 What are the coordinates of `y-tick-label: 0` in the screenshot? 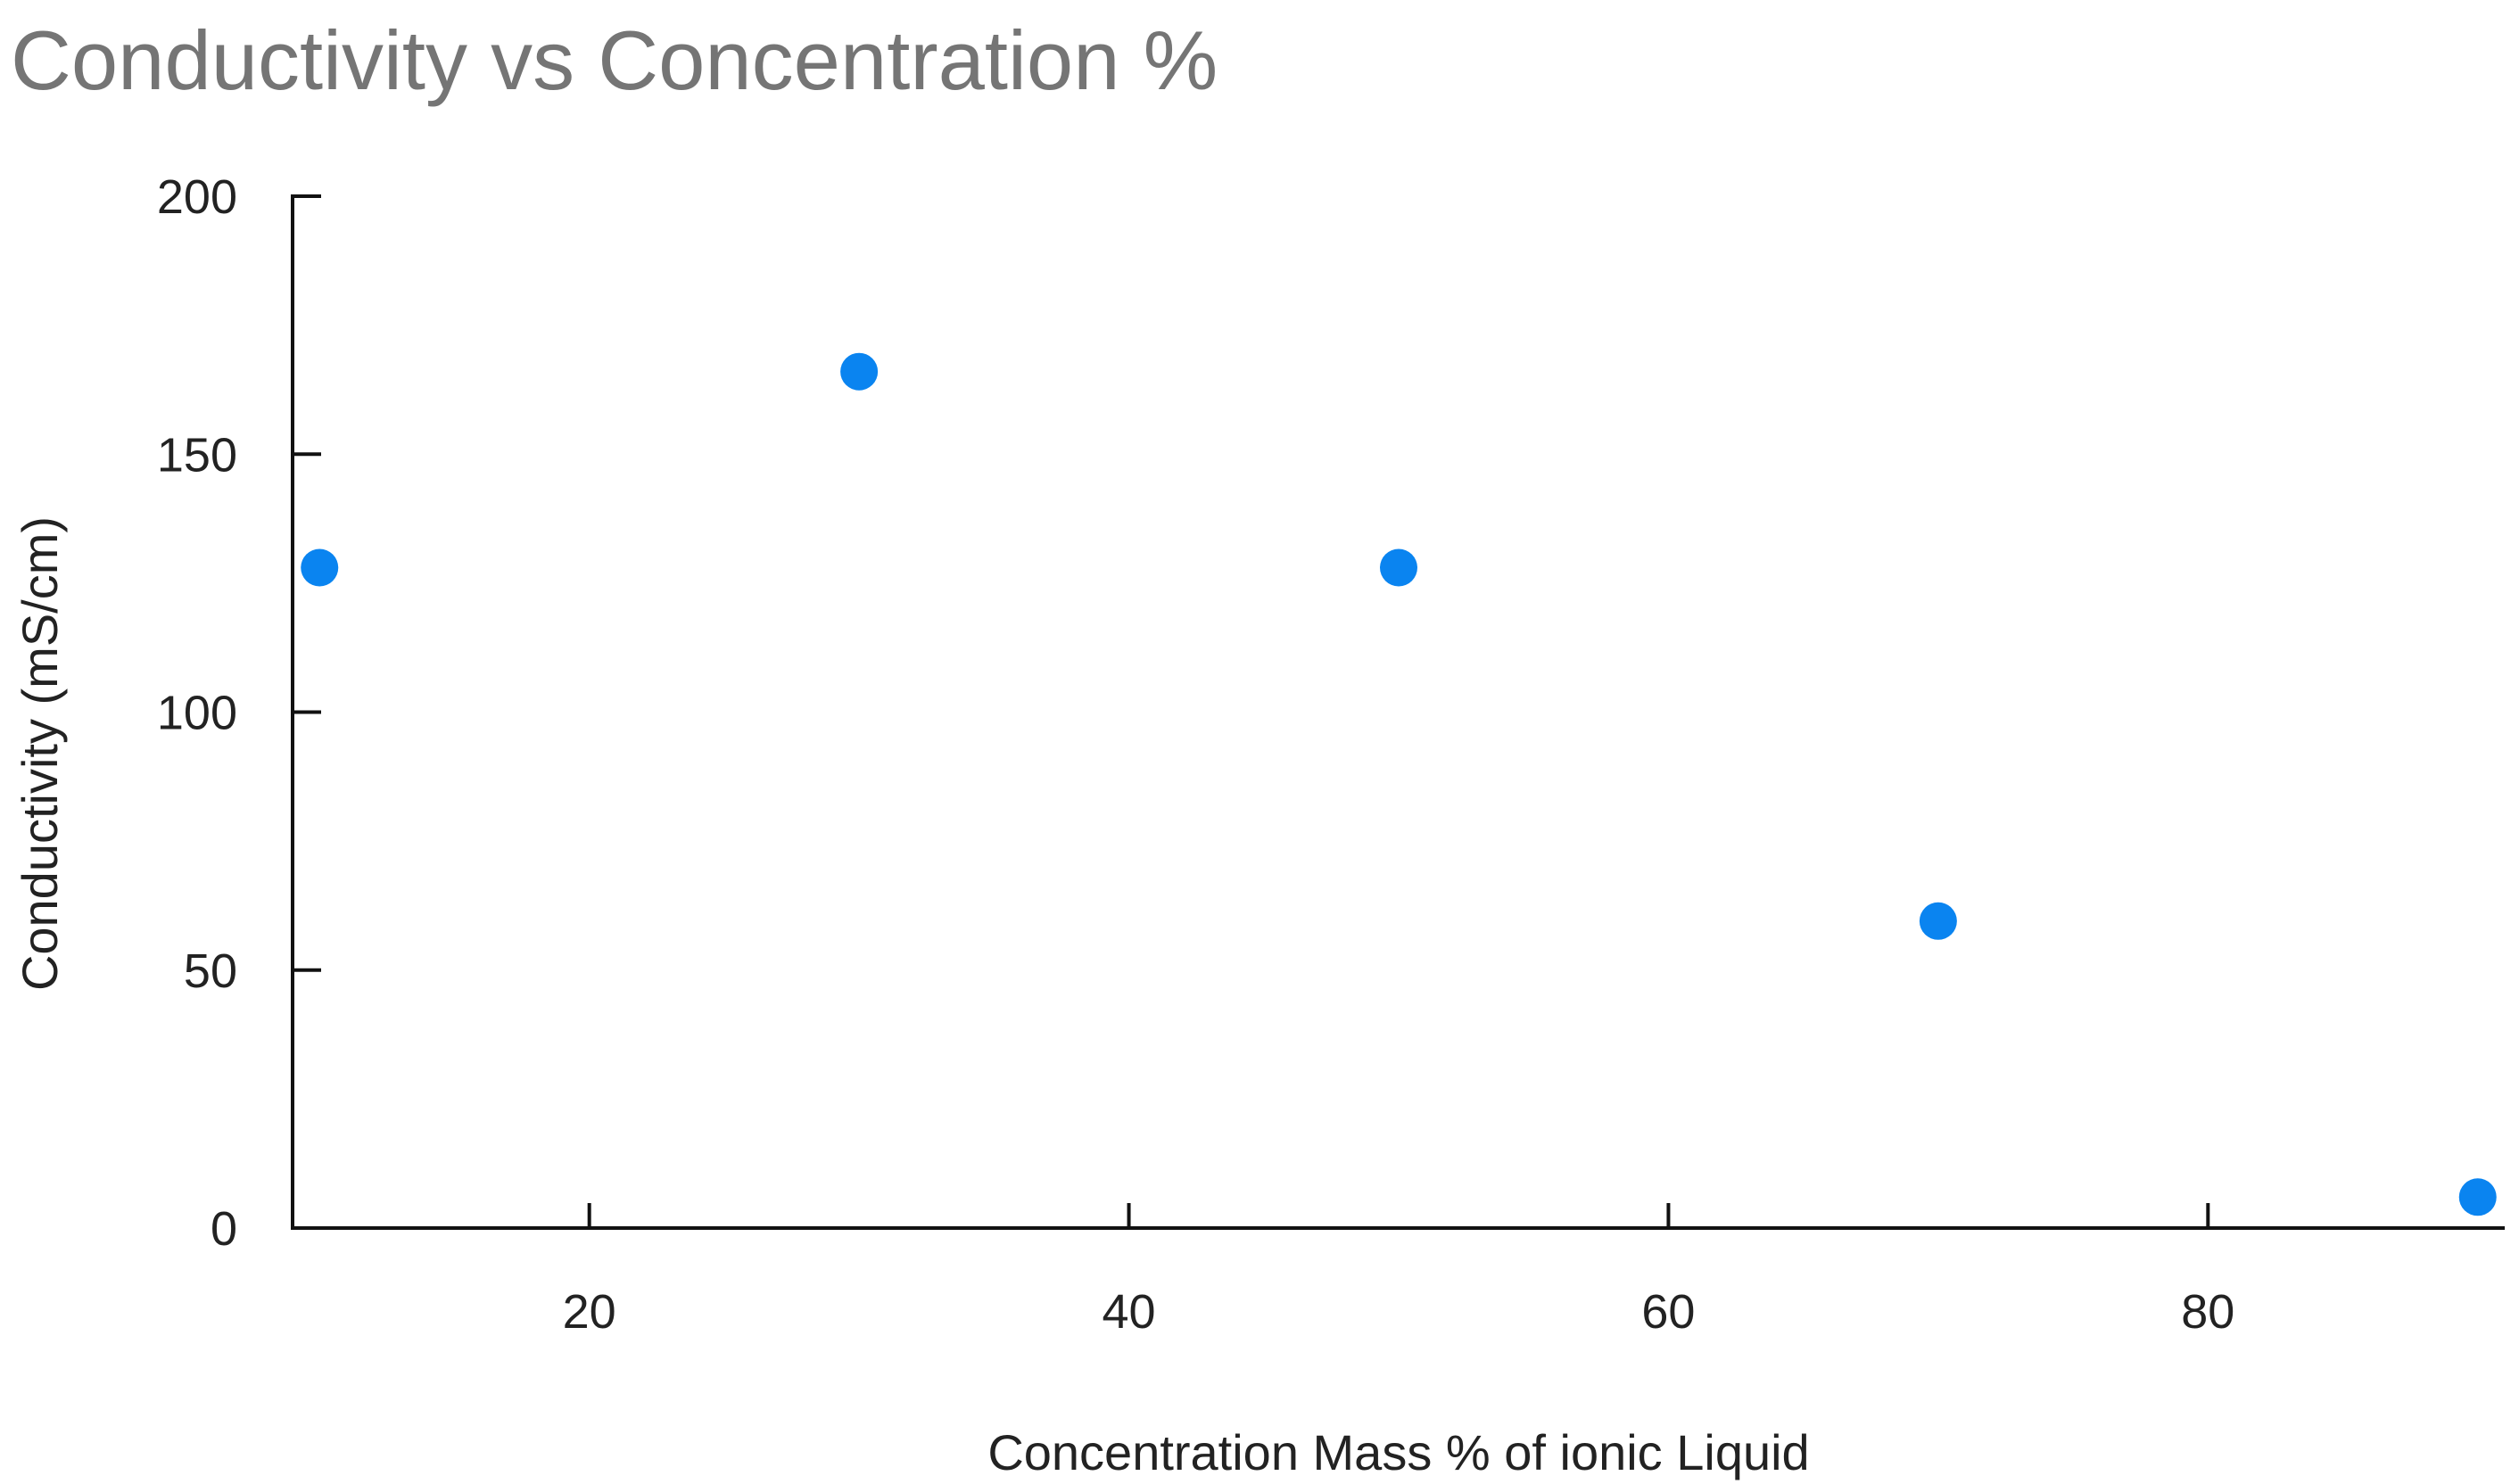 It's located at (224, 1229).